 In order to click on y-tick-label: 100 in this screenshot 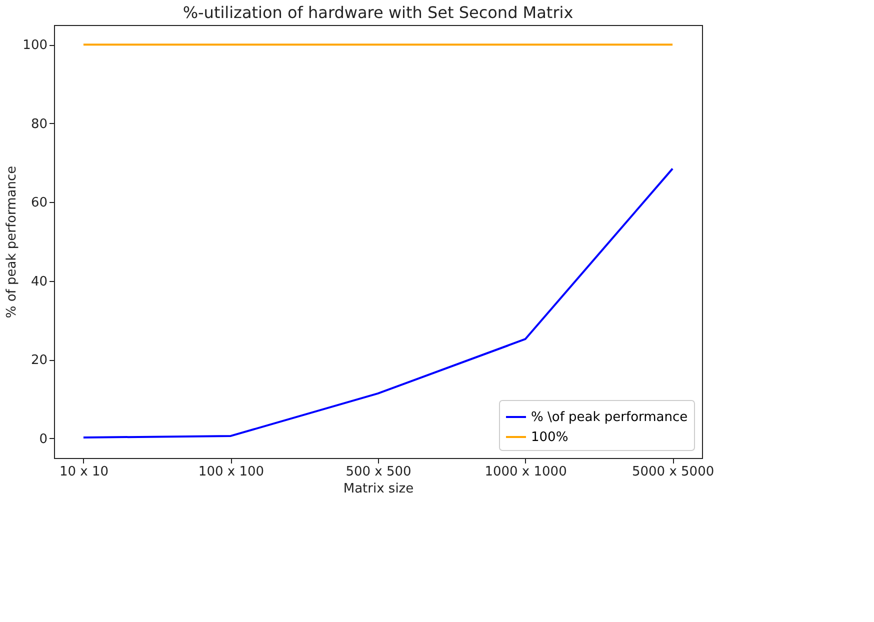, I will do `click(35, 46)`.